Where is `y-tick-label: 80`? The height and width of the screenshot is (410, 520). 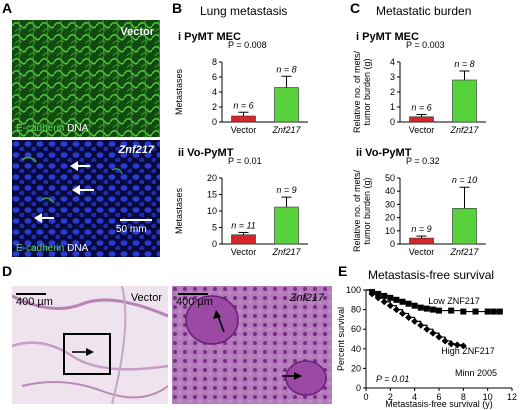 y-tick-label: 80 is located at coordinates (356, 310).